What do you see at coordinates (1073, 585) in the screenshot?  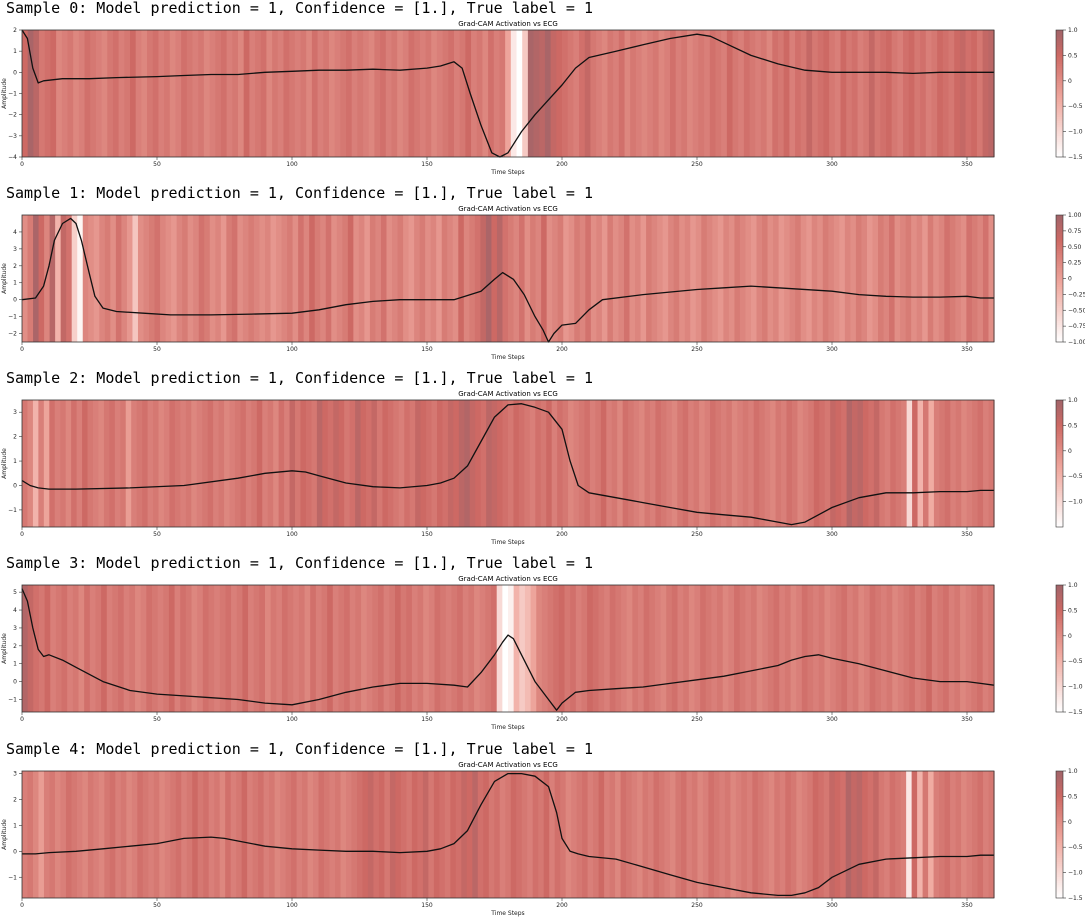 I see `colorbar-tick-label: 1.0` at bounding box center [1073, 585].